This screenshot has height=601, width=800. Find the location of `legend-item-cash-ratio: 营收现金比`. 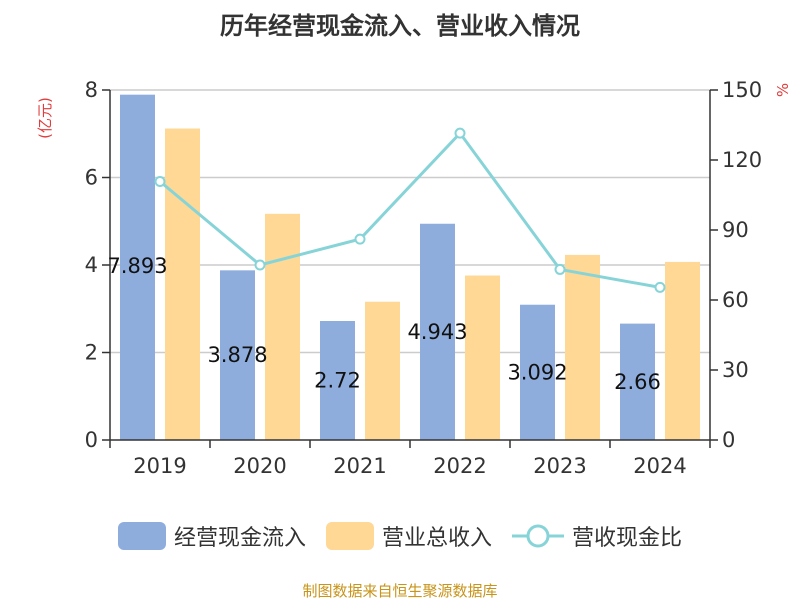

legend-item-cash-ratio: 营收现金比 is located at coordinates (597, 536).